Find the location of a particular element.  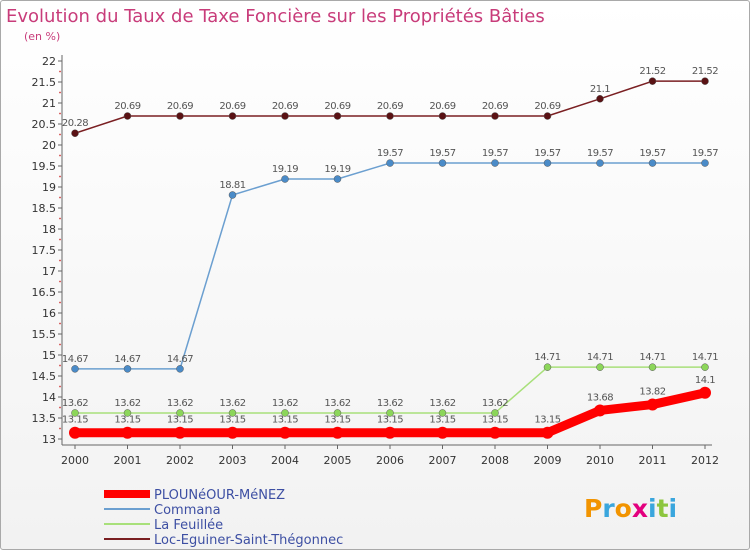

x-tick-label: 2010 is located at coordinates (600, 460).